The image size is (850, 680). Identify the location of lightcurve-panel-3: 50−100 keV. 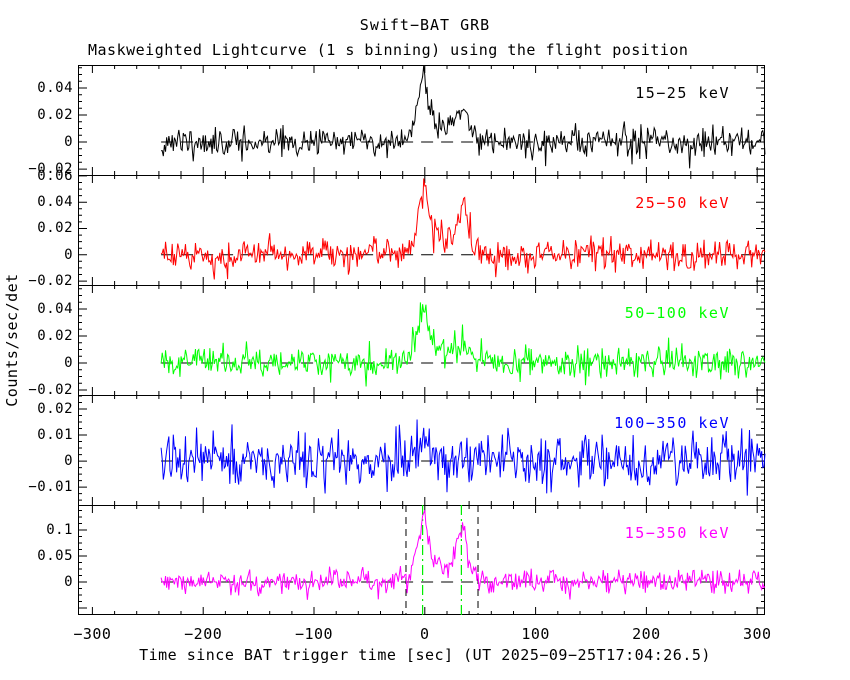
(422, 340).